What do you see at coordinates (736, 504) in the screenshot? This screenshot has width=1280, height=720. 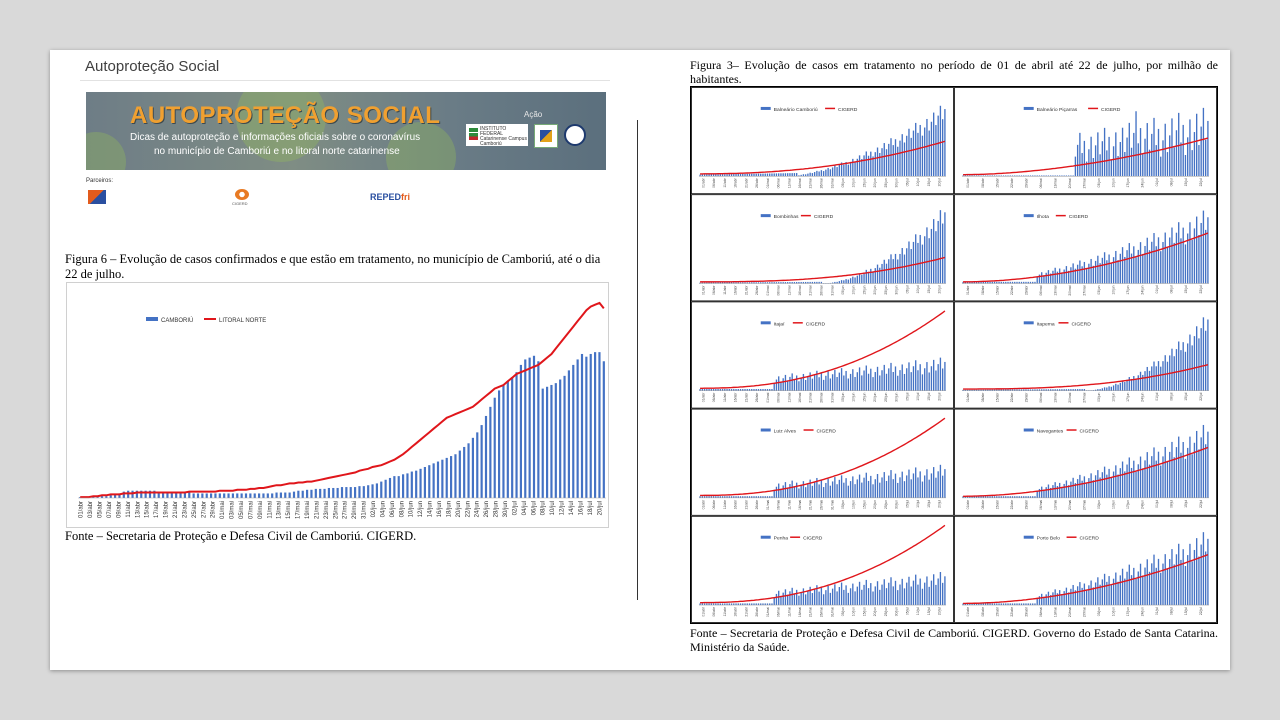 I see `x-tick-label: 16/abr` at bounding box center [736, 504].